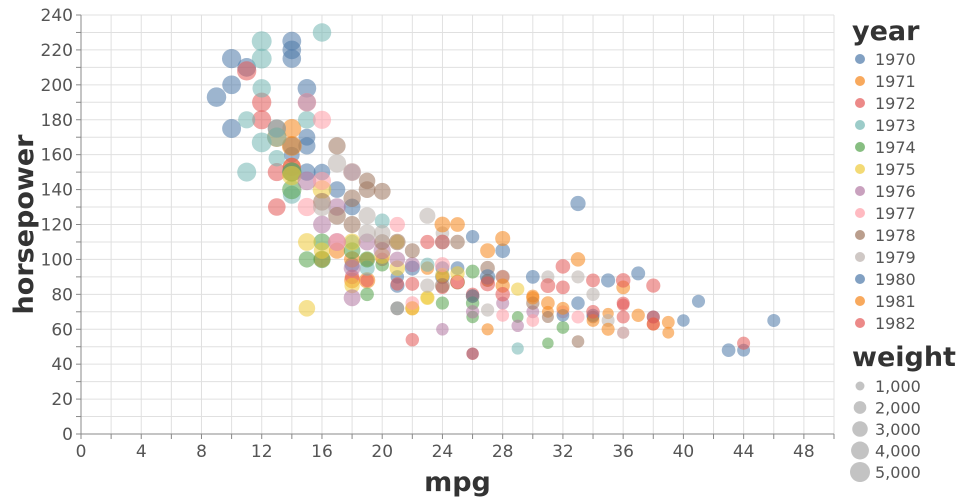 The image size is (960, 500). Describe the element at coordinates (895, 213) in the screenshot. I see `legend-label: 1977` at that location.